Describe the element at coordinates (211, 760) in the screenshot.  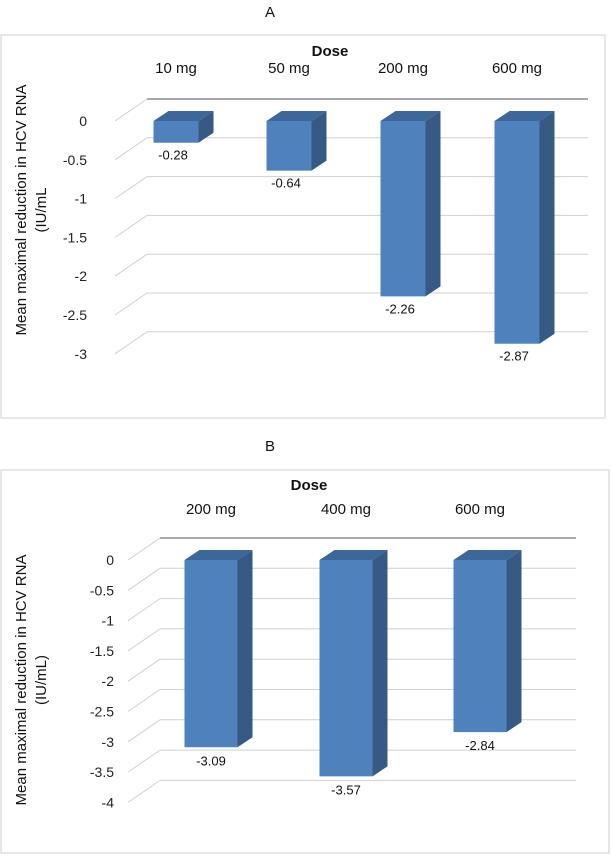
I see `data-label: -3.09` at that location.